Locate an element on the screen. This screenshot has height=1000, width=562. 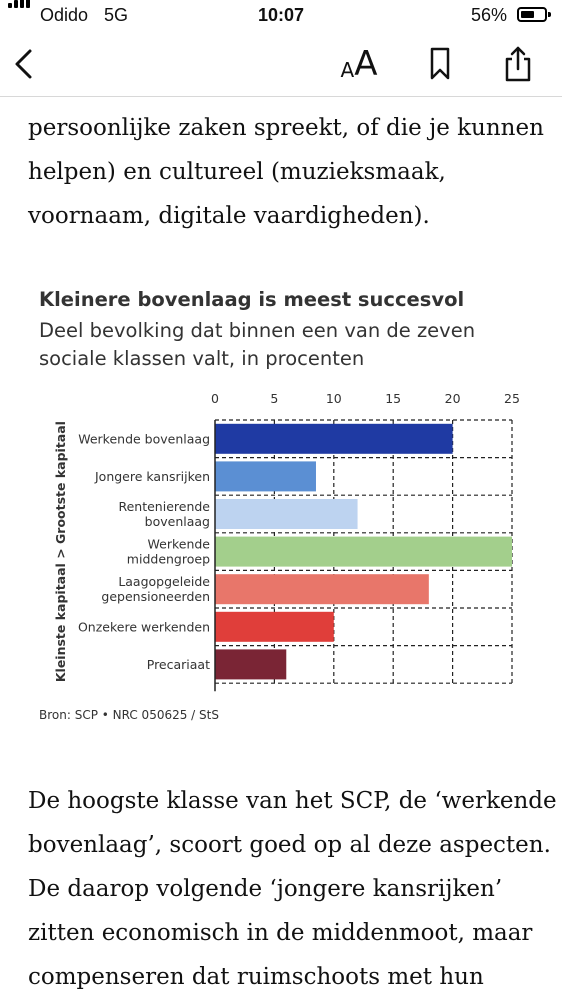
paragraph-line: voornaam, digitale vaardigheden). is located at coordinates (229, 216).